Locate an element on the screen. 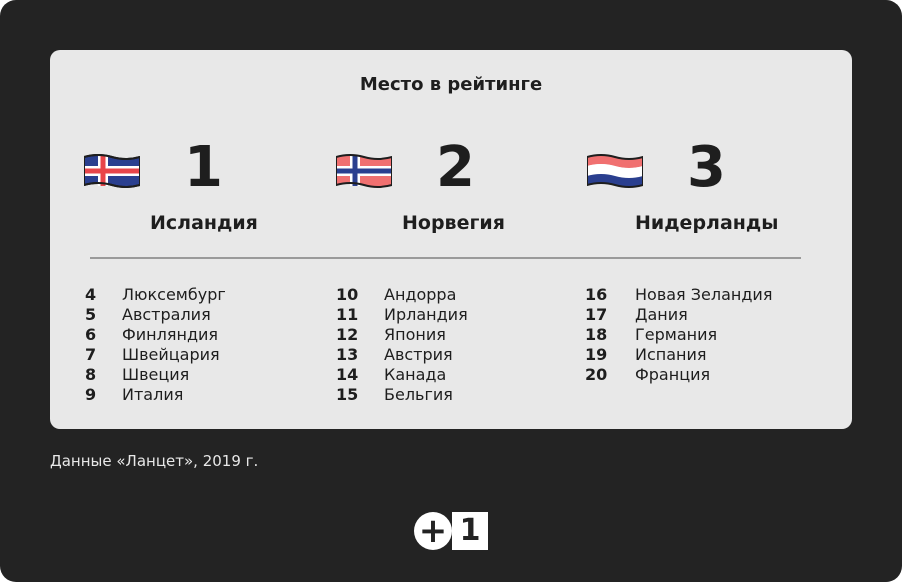 This screenshot has width=902, height=582. rank-num: 19 is located at coordinates (596, 354).